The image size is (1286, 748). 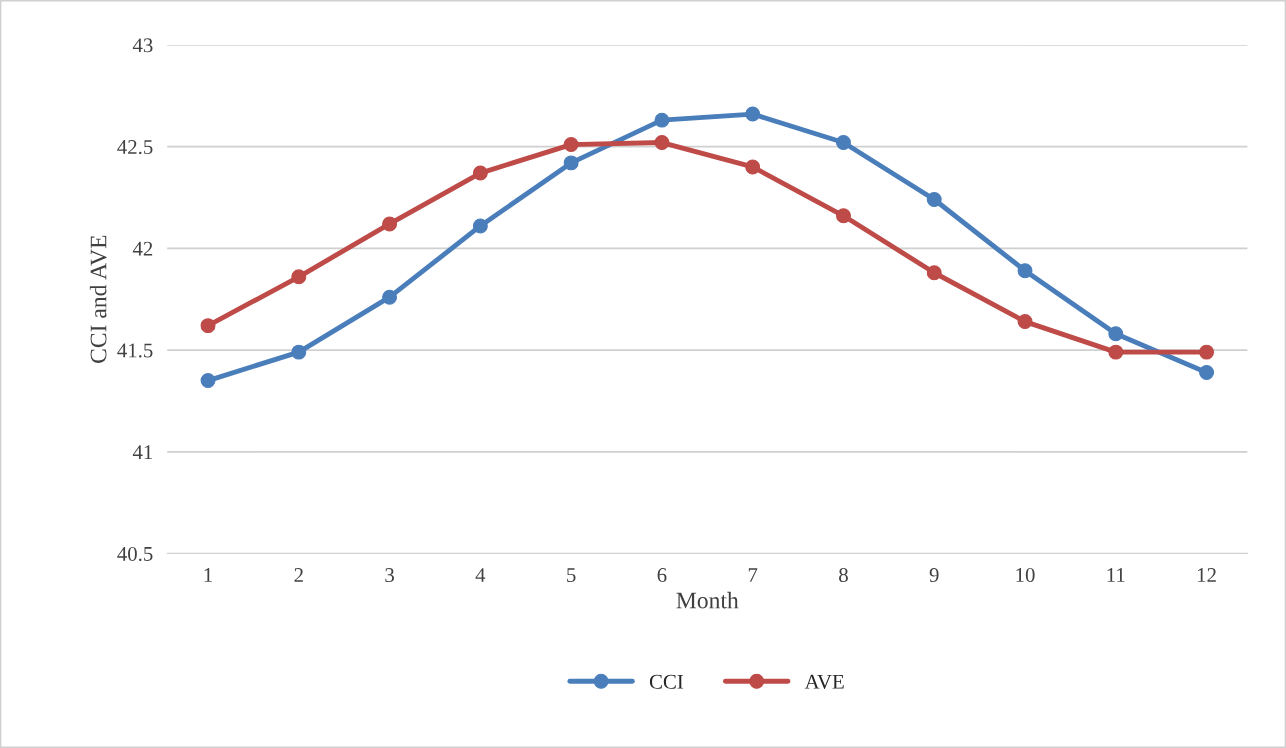 What do you see at coordinates (142, 452) in the screenshot?
I see `y-tick-label: 41` at bounding box center [142, 452].